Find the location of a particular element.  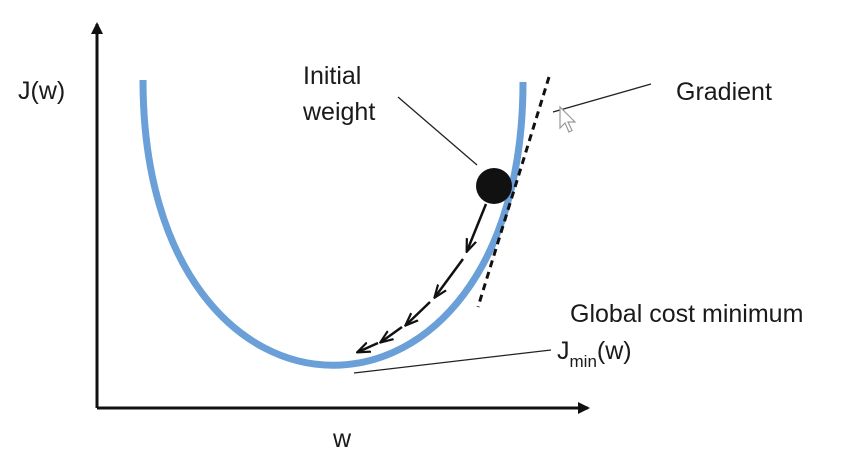

global-min-label: Global cost minimum is located at coordinates (686, 314).